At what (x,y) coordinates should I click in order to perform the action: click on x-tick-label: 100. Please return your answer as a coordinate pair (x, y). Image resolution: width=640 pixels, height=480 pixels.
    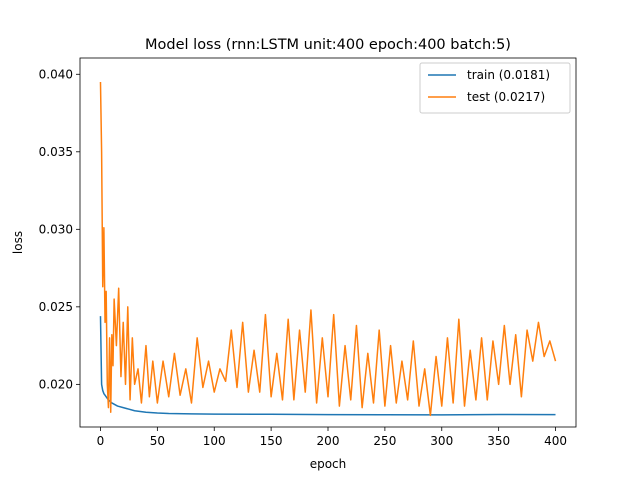
    Looking at the image, I should click on (214, 441).